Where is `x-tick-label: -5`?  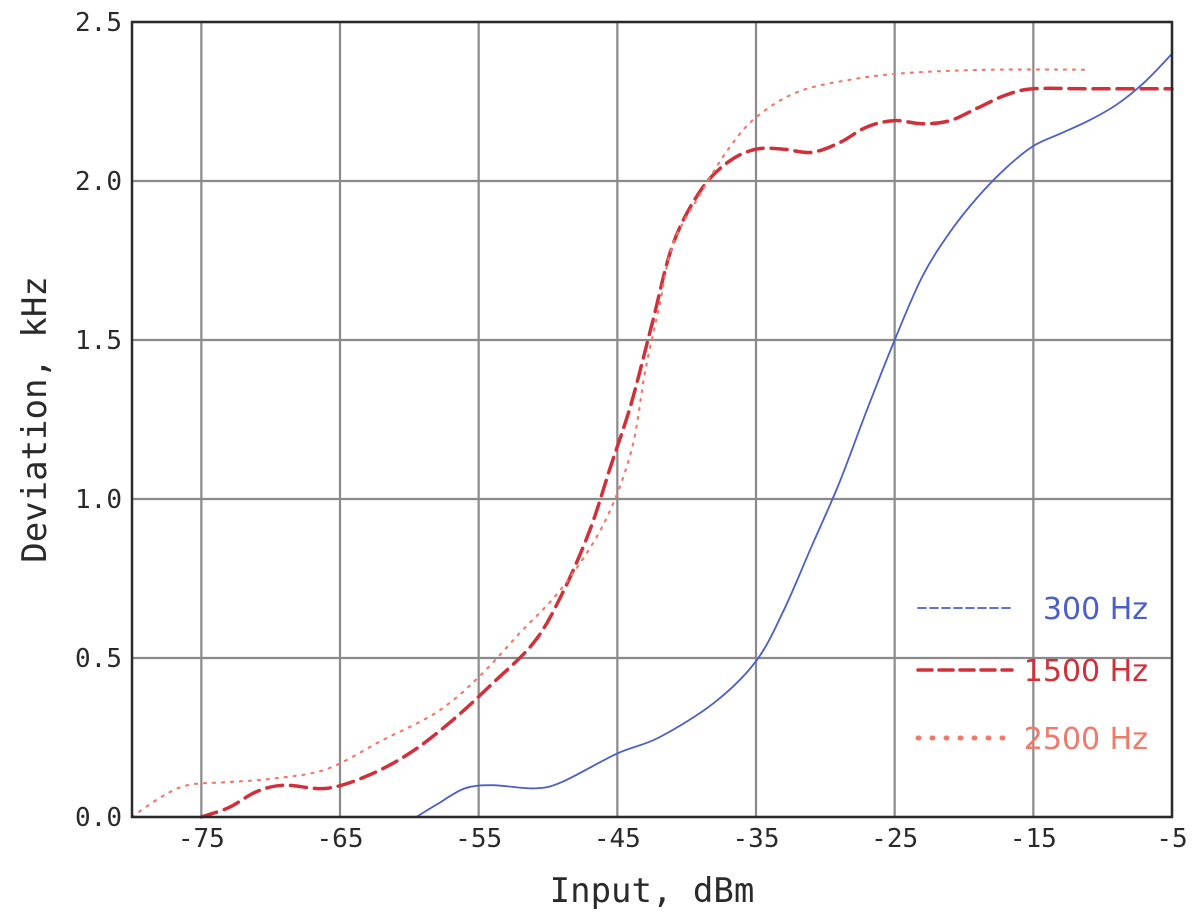 x-tick-label: -5 is located at coordinates (1171, 839).